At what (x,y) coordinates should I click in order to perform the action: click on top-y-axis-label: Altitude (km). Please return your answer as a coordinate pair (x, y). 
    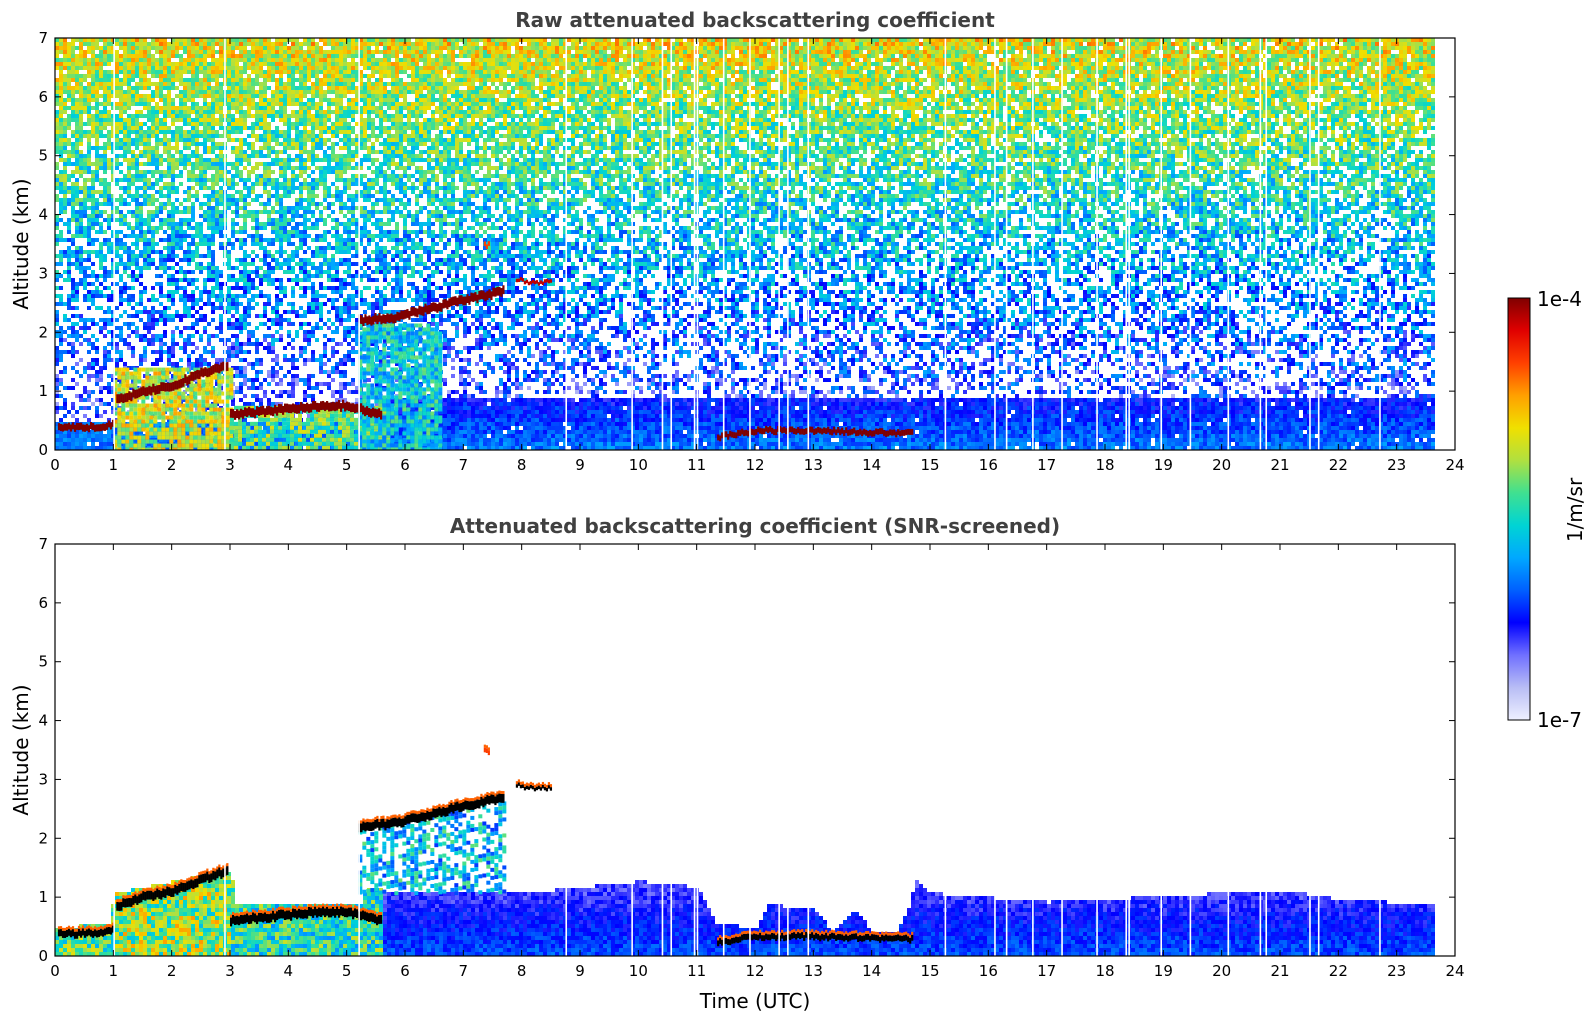
    Looking at the image, I should click on (21, 243).